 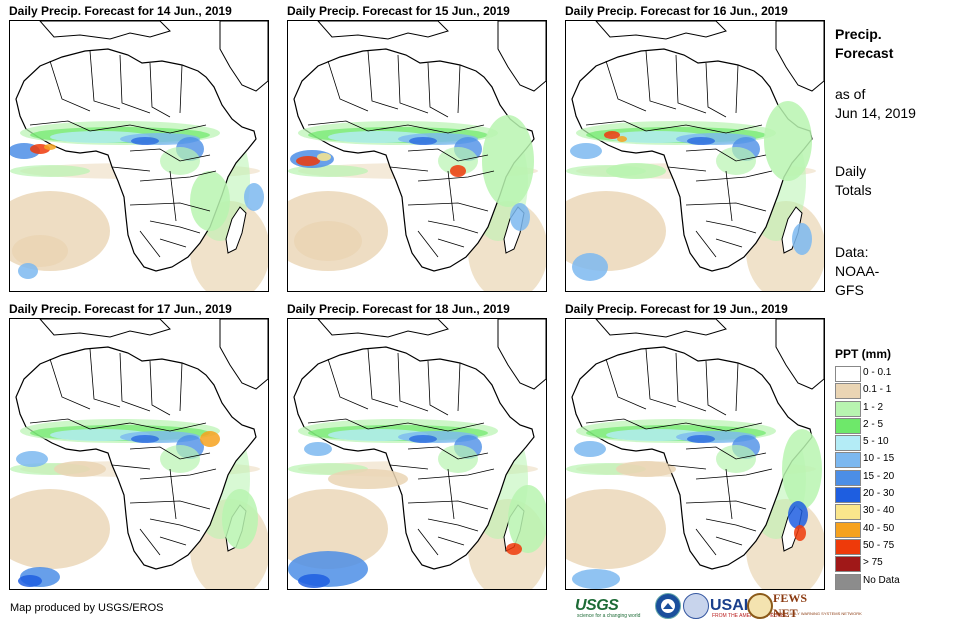 What do you see at coordinates (879, 476) in the screenshot?
I see `legend-label: 15 - 20` at bounding box center [879, 476].